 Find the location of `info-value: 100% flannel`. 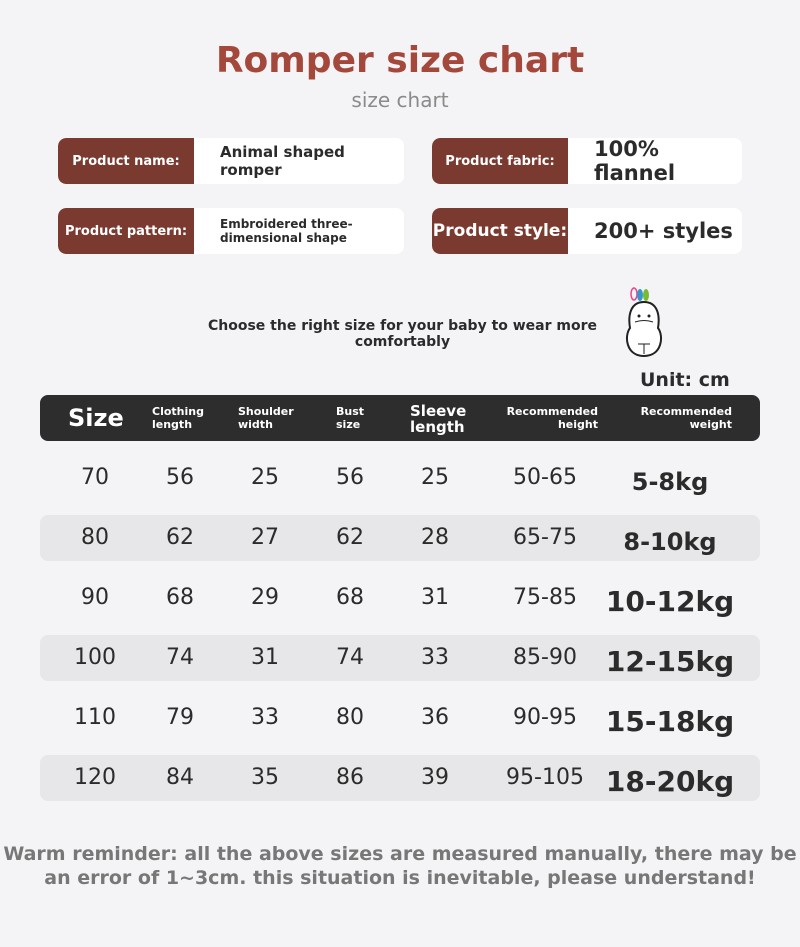

info-value: 100% flannel is located at coordinates (635, 161).